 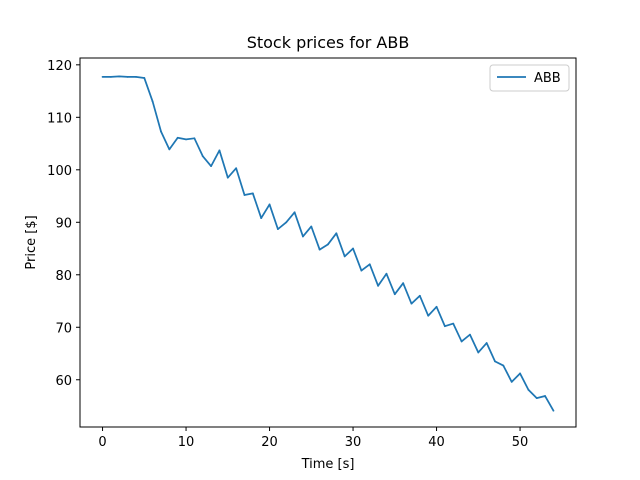 I want to click on legend-box, so click(x=529, y=78).